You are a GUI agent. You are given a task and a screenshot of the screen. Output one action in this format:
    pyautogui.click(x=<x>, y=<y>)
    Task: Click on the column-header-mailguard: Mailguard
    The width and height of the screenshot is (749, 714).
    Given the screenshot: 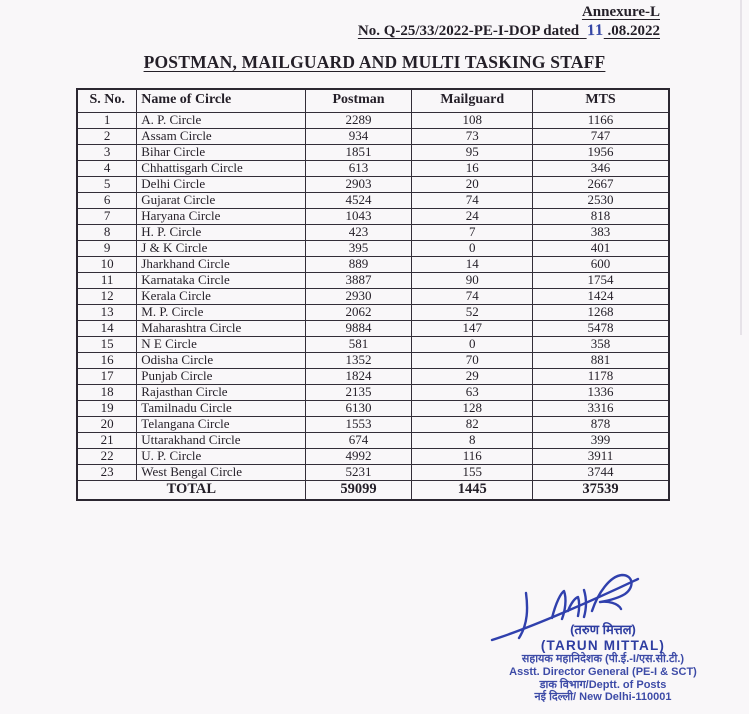 What is the action you would take?
    pyautogui.click(x=472, y=100)
    